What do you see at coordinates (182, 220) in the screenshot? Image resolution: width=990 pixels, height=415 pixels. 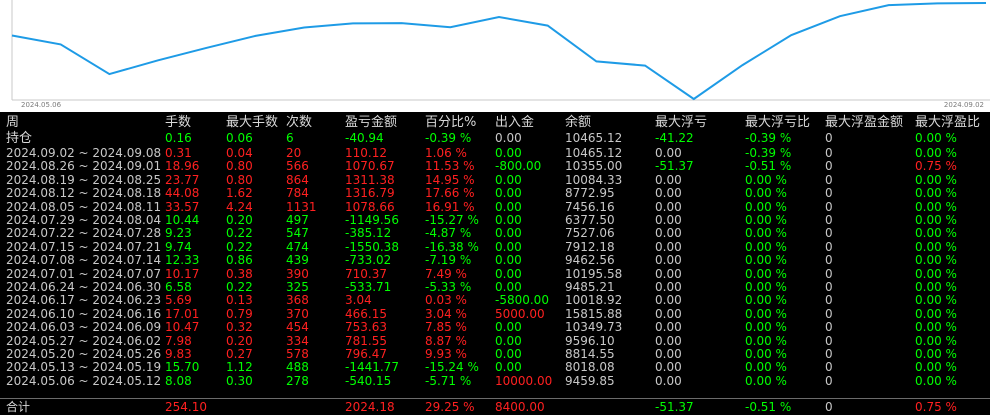 I see `cell-lots: 10.44` at bounding box center [182, 220].